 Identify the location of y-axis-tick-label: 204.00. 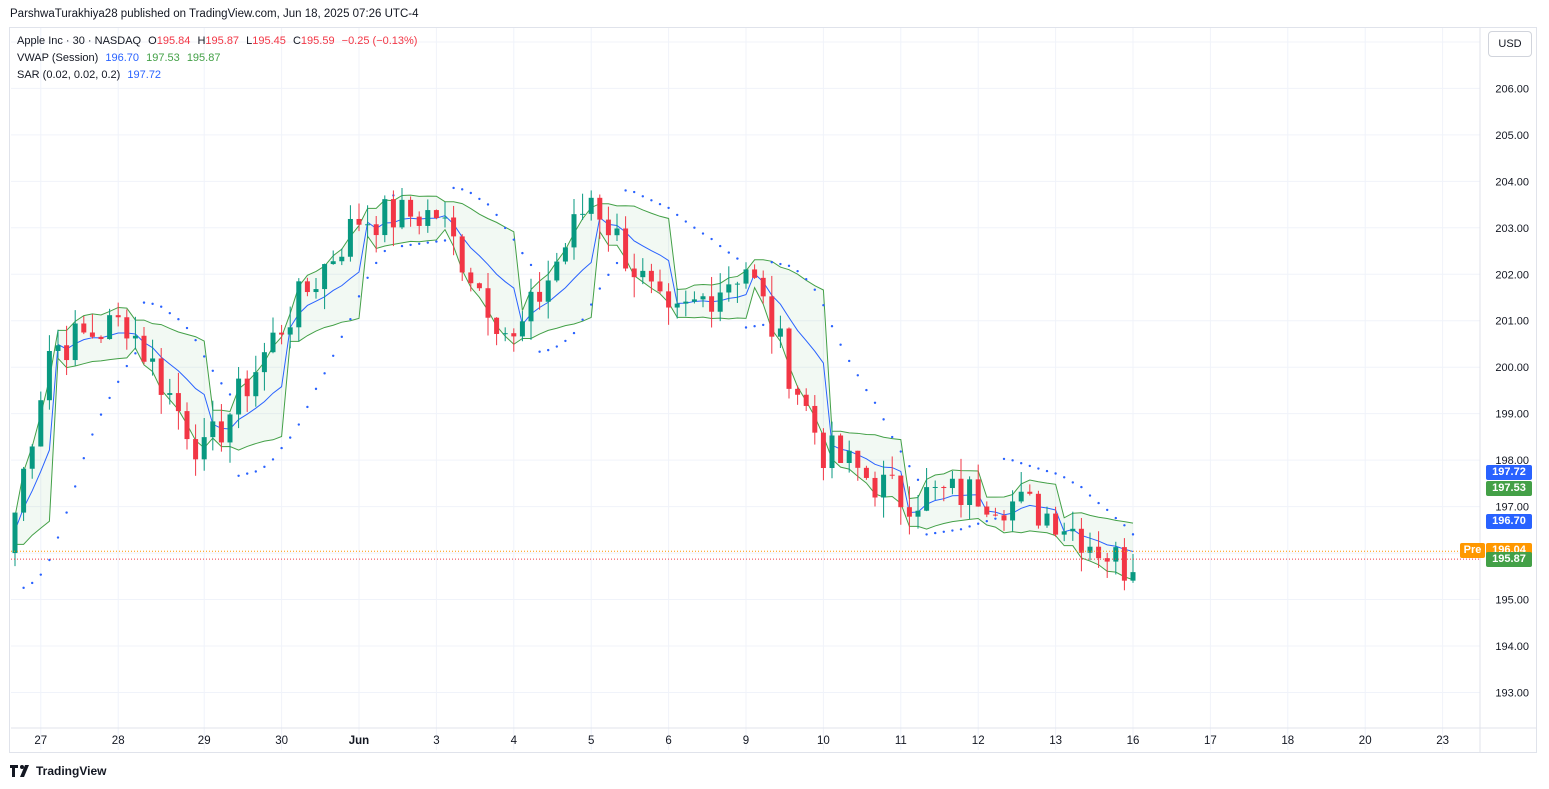
(1512, 182).